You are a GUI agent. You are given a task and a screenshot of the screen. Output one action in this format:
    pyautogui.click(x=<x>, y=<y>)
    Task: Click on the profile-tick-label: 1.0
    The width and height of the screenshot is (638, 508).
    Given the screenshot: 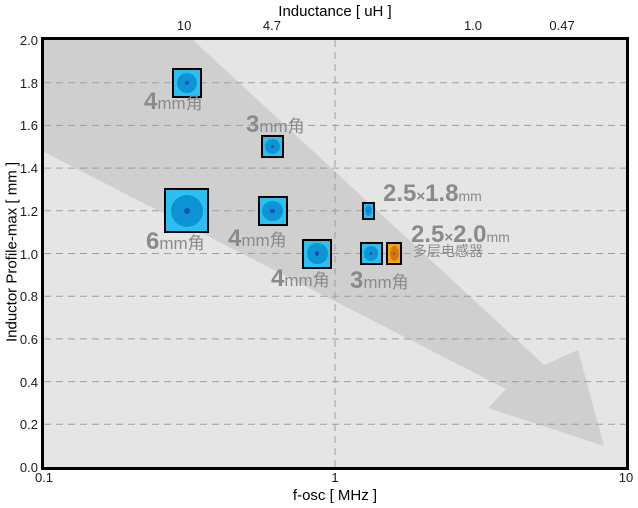 What is the action you would take?
    pyautogui.click(x=28, y=254)
    